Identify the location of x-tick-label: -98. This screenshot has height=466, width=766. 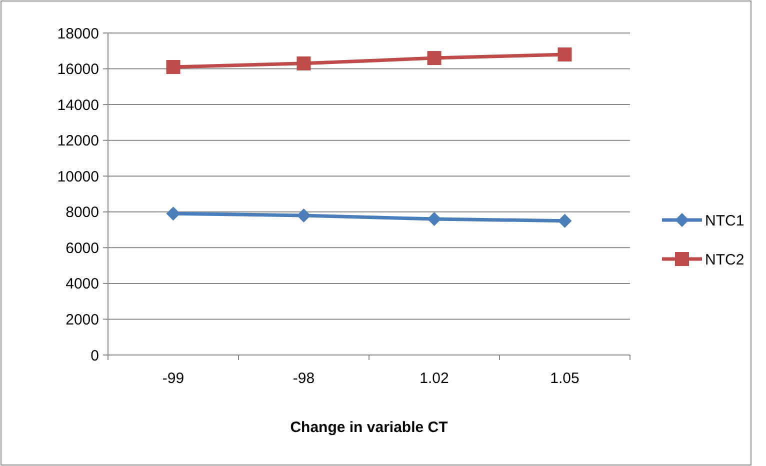
(303, 378).